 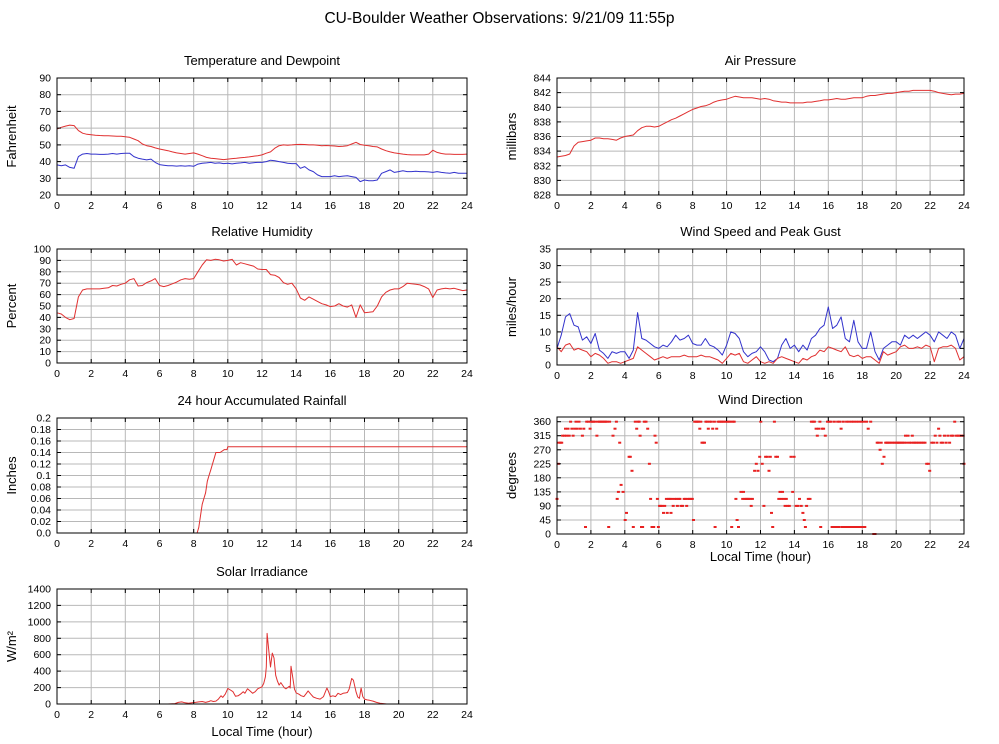 What do you see at coordinates (42, 672) in the screenshot?
I see `y-tick-label: 400` at bounding box center [42, 672].